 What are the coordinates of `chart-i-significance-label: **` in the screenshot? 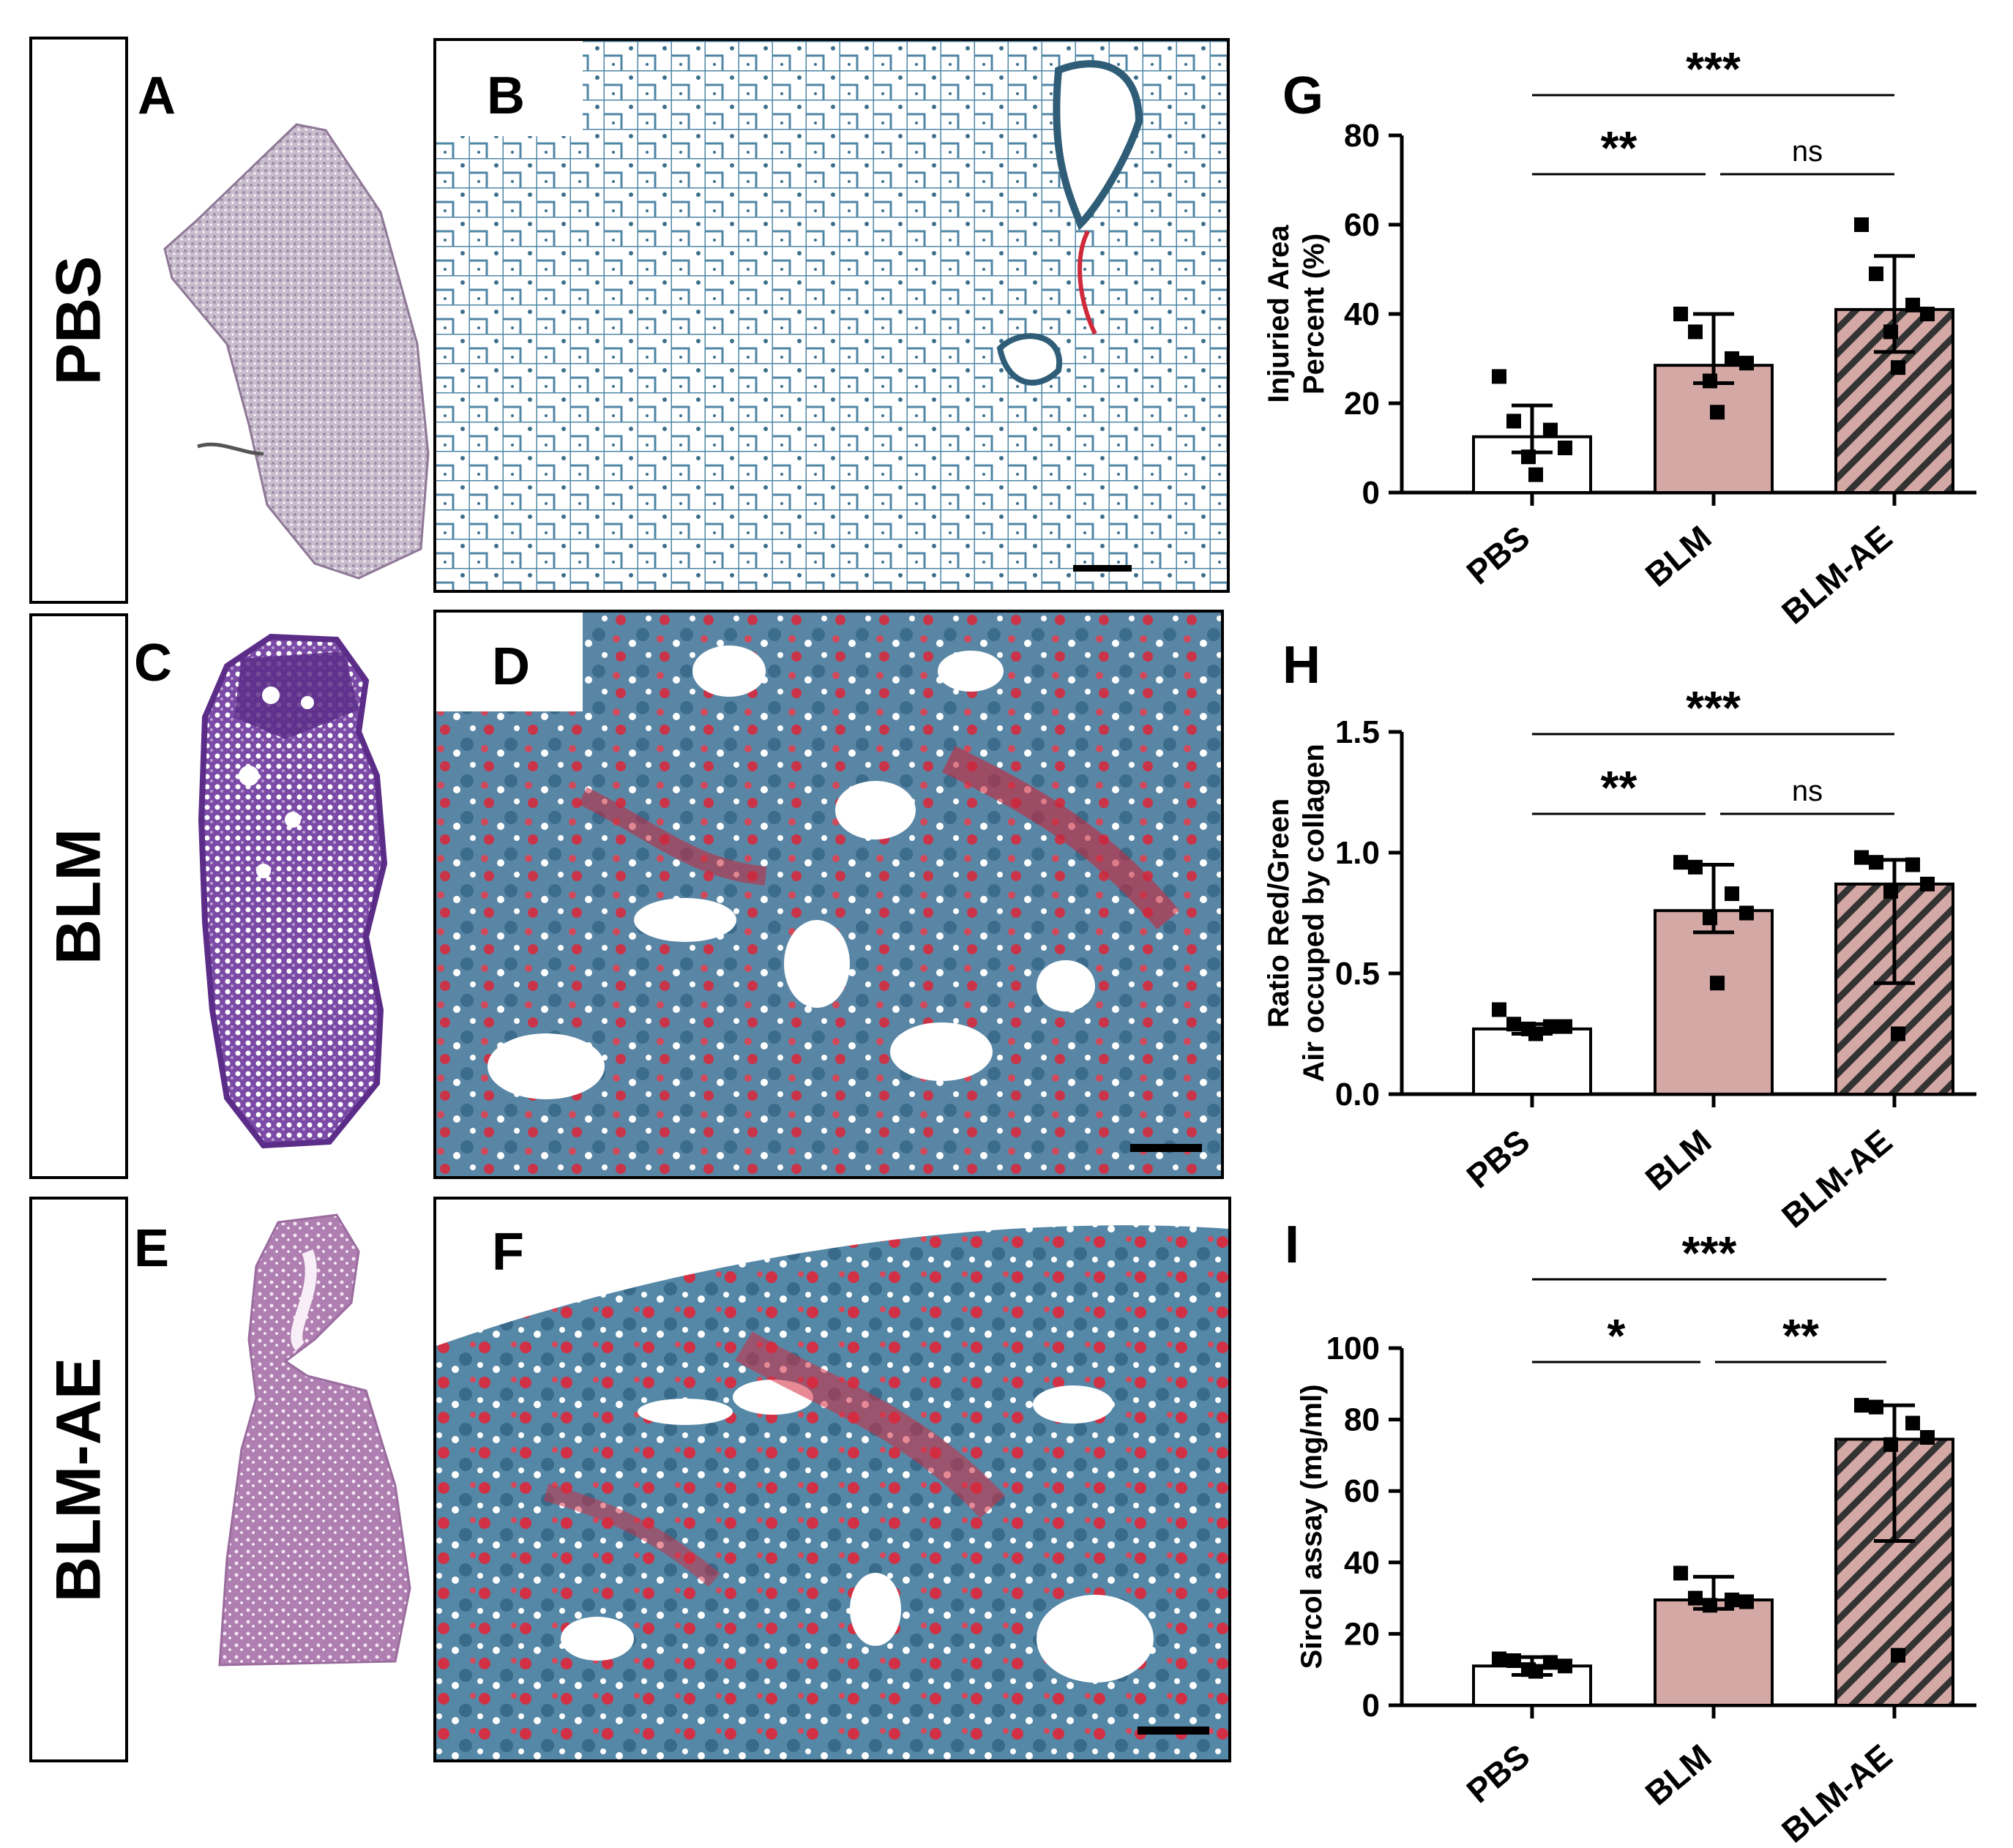 It's located at (1800, 1335).